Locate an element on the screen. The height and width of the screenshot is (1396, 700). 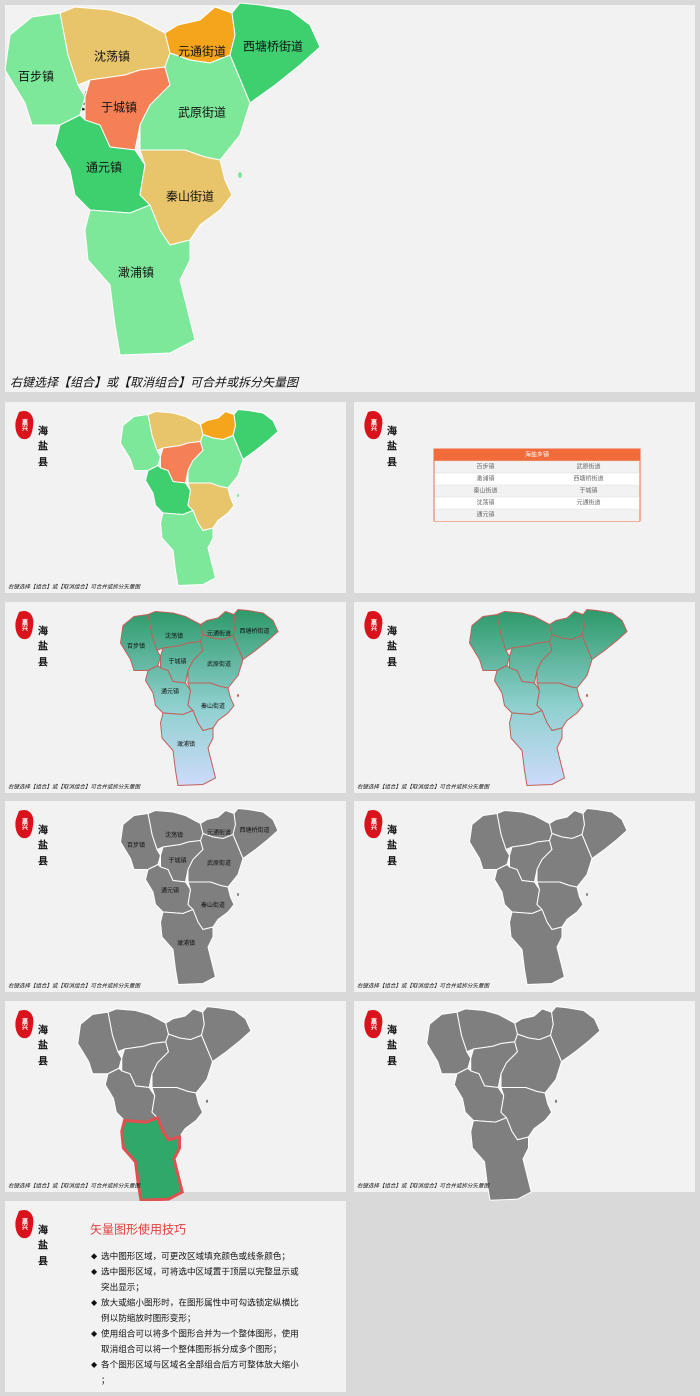
table-cell: 于城镇 is located at coordinates (588, 491).